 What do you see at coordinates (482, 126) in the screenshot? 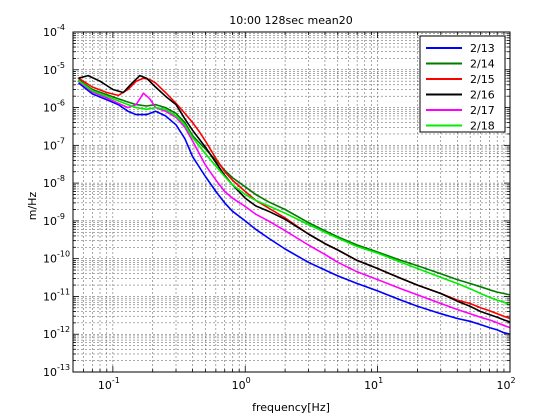
I see `legend-label: 2/18` at bounding box center [482, 126].